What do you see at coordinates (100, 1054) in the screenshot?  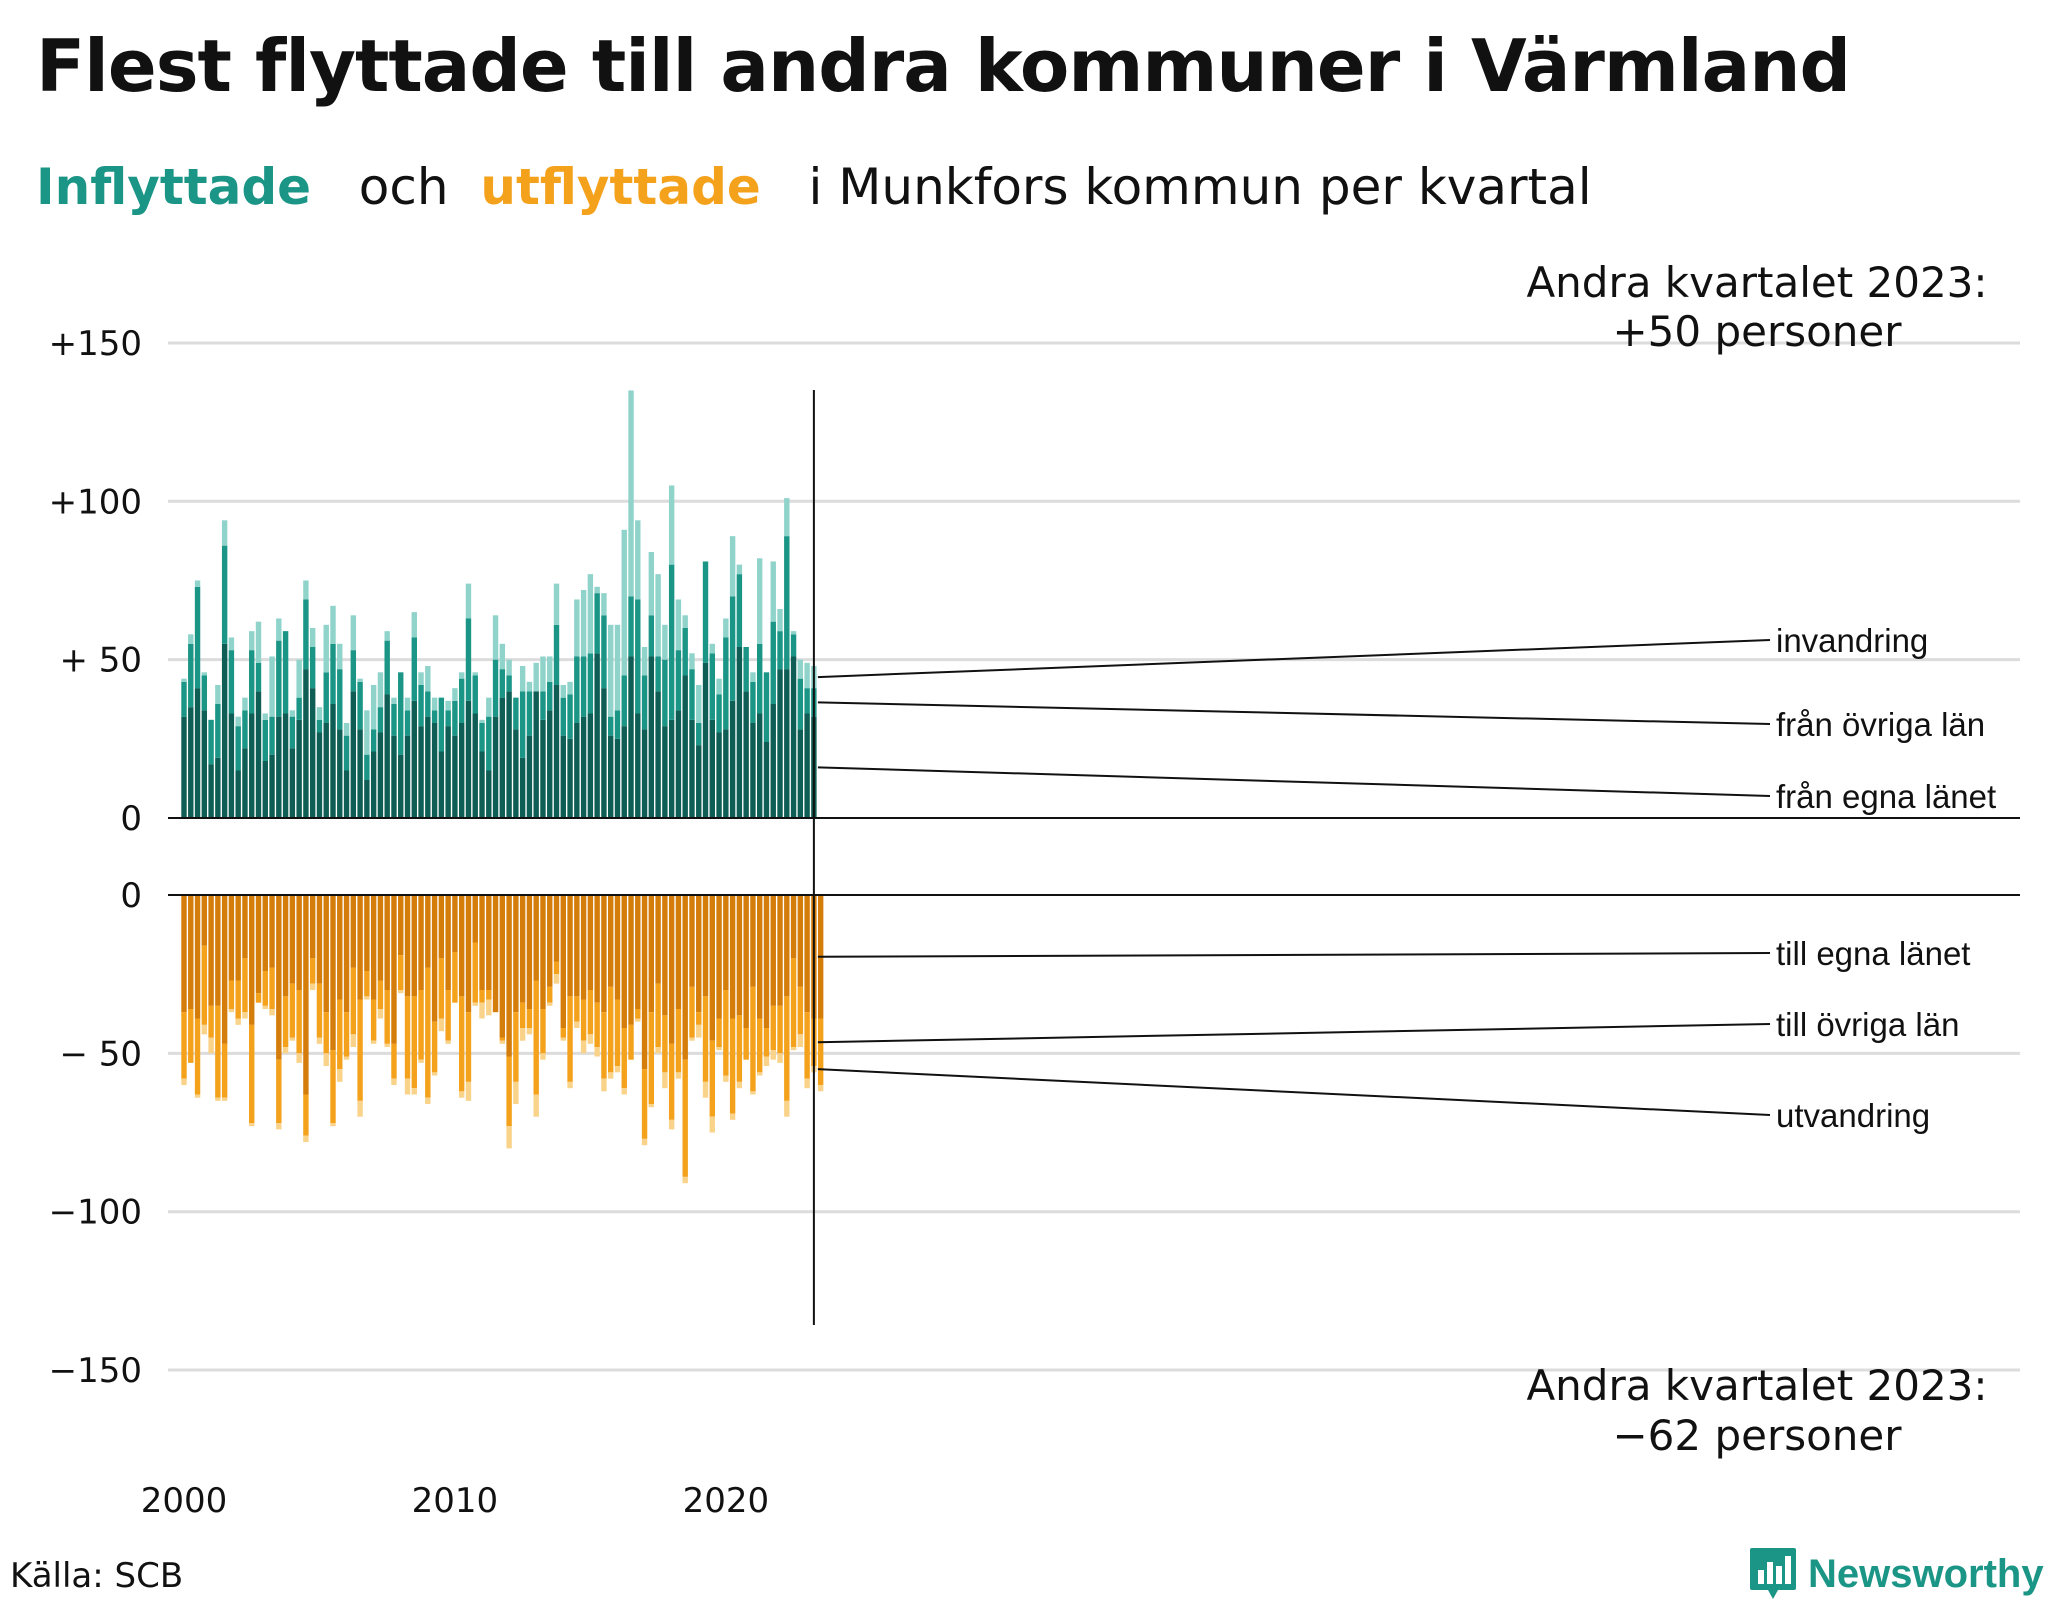 I see `y-tick-label: − 50` at bounding box center [100, 1054].